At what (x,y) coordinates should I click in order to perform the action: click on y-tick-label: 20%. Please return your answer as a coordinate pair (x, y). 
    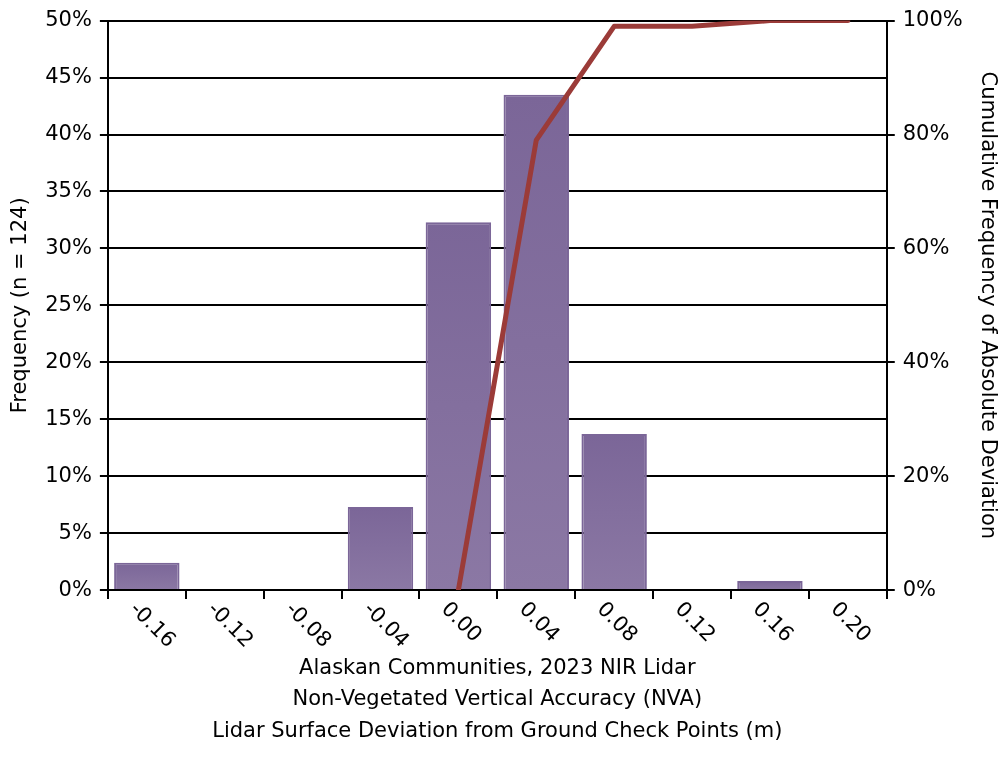
    Looking at the image, I should click on (68, 360).